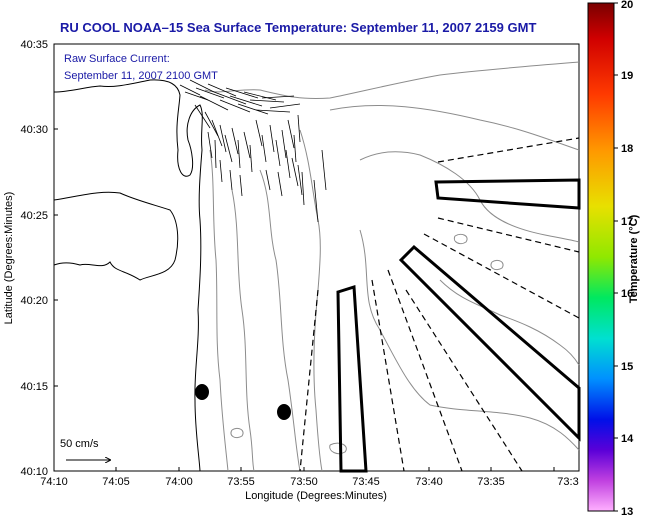 Image resolution: width=651 pixels, height=518 pixels. What do you see at coordinates (627, 149) in the screenshot?
I see `colorbar-tick-label: 18` at bounding box center [627, 149].